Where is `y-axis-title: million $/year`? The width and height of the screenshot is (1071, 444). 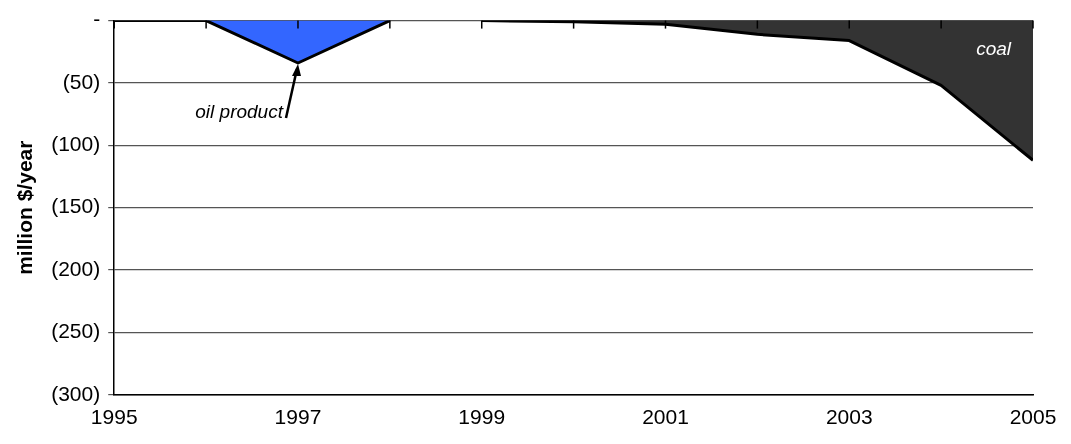 y-axis-title: million $/year is located at coordinates (25, 207).